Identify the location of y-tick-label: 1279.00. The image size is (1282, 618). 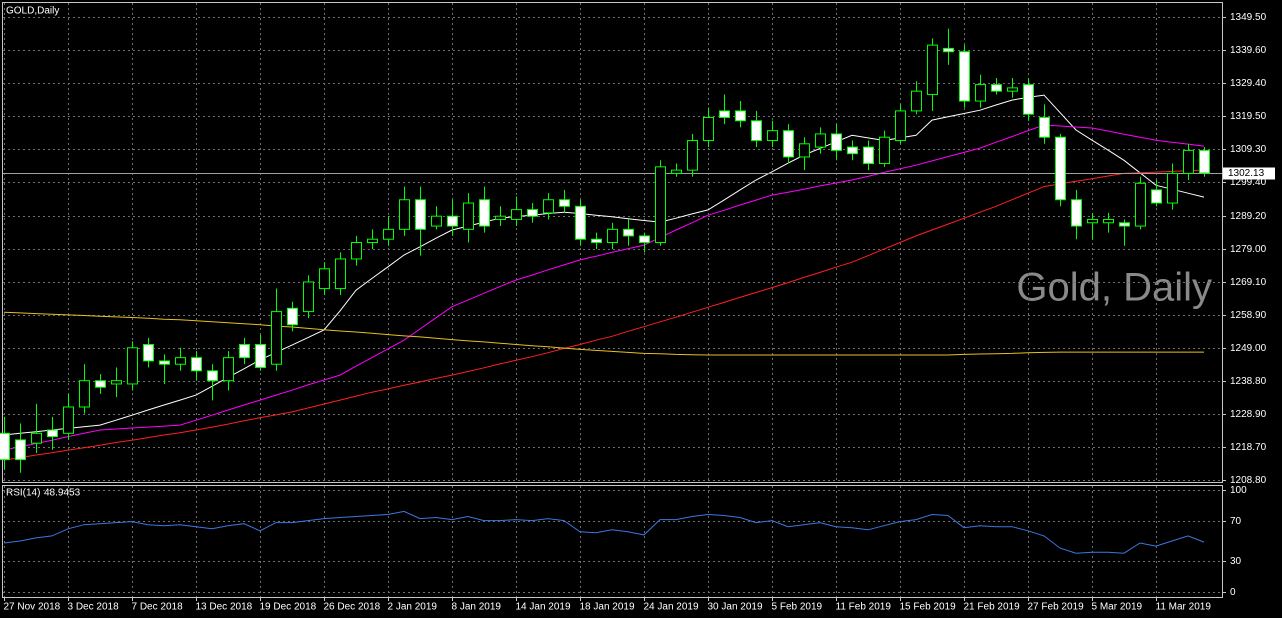
(1248, 249).